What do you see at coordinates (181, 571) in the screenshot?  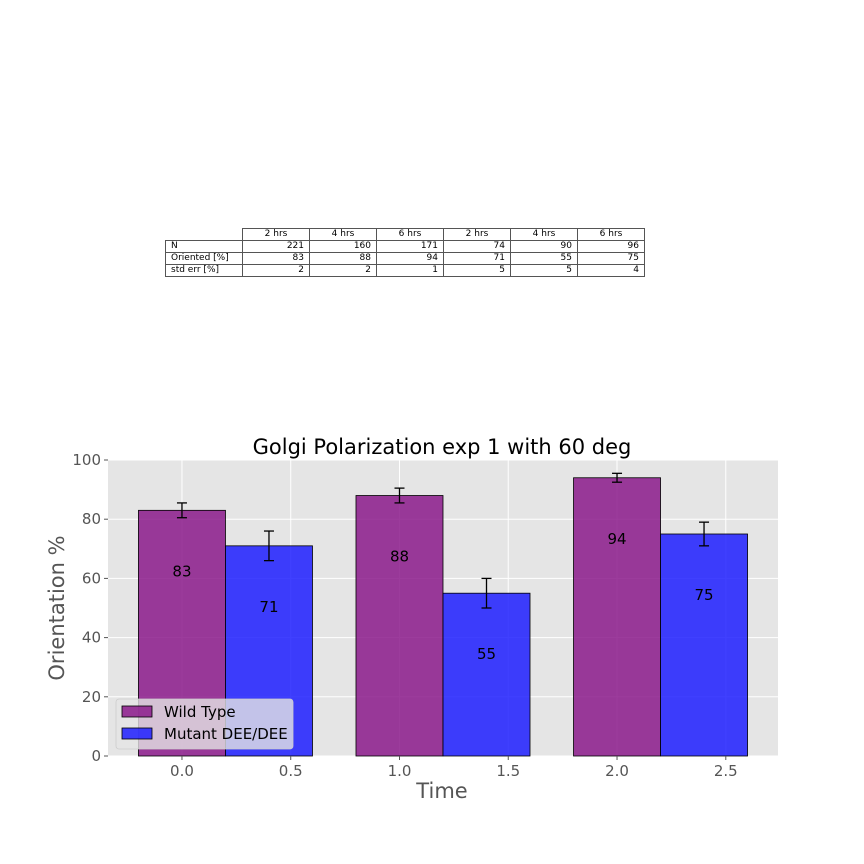 I see `data-label: 83` at bounding box center [181, 571].